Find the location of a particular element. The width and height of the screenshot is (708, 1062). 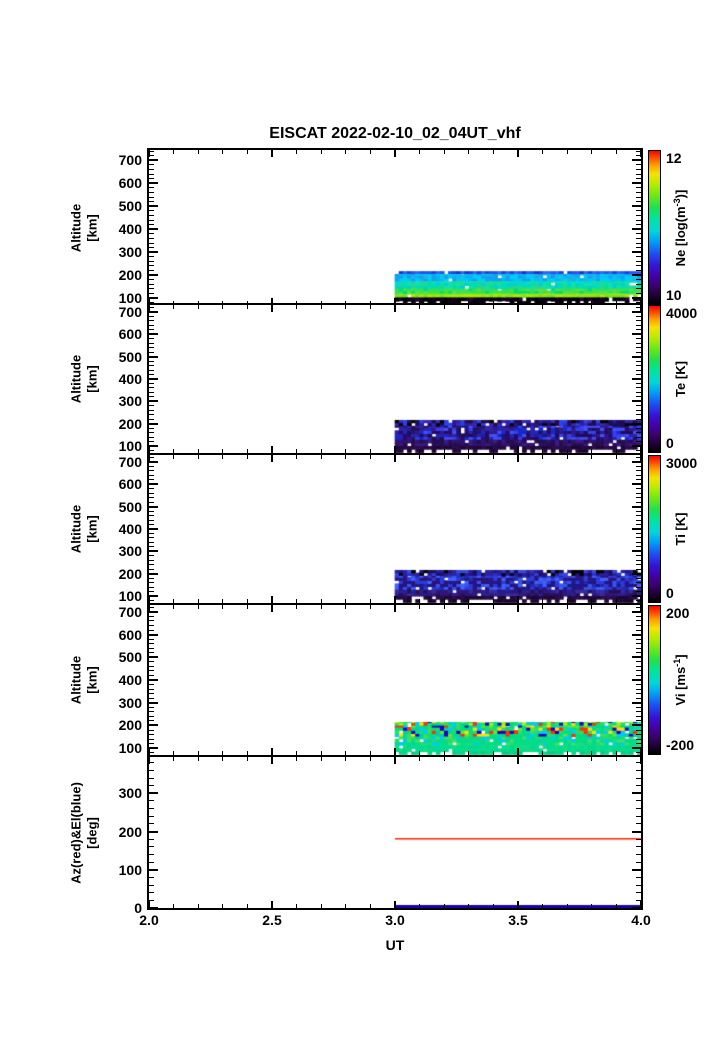

y-tick-label: 600 is located at coordinates (130, 484).